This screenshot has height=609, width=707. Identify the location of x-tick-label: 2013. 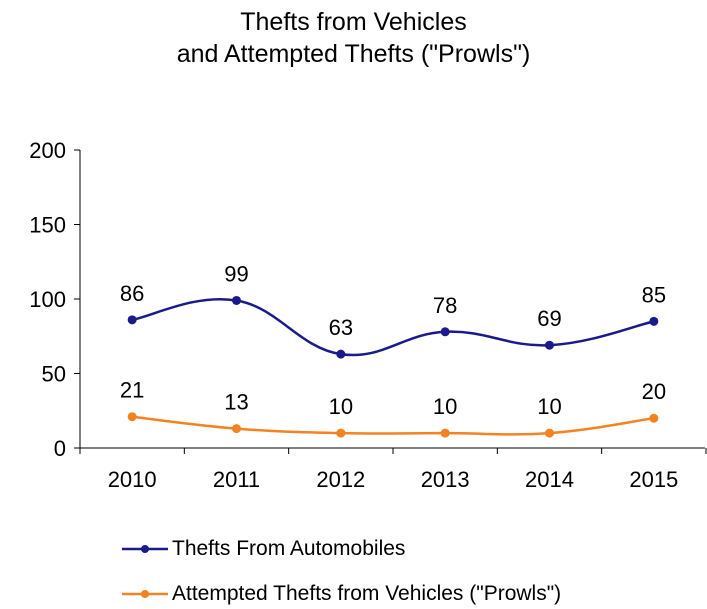
(445, 479).